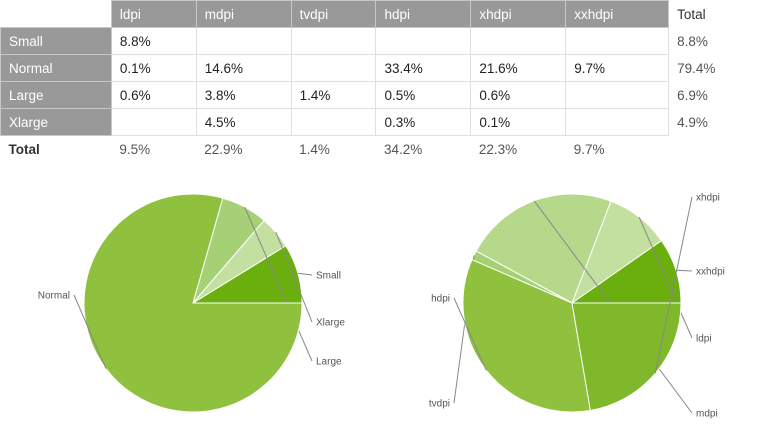  What do you see at coordinates (56, 14) in the screenshot?
I see `table-corner` at bounding box center [56, 14].